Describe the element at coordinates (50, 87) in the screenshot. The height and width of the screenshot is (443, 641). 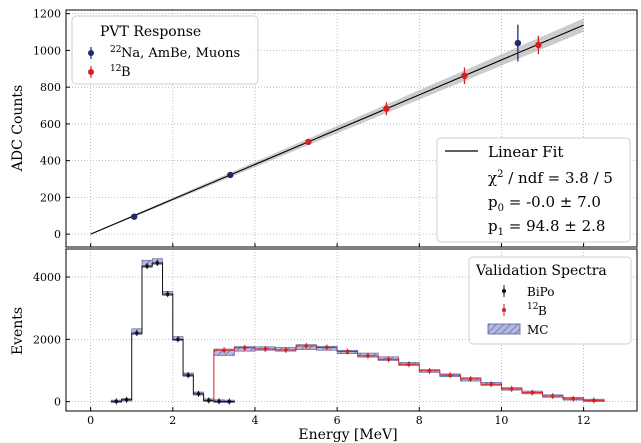
I see `tick-label-y: 800` at that location.